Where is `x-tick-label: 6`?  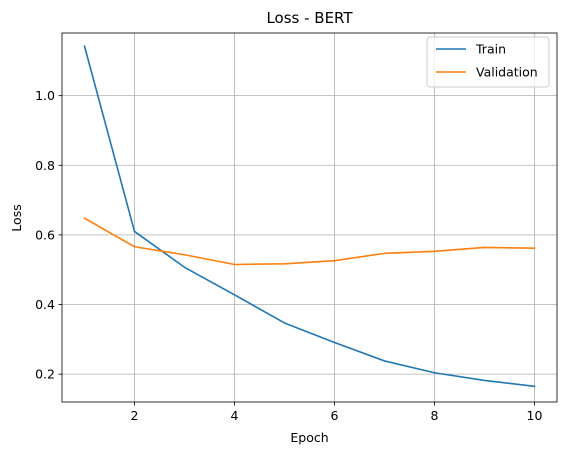
x-tick-label: 6 is located at coordinates (335, 415).